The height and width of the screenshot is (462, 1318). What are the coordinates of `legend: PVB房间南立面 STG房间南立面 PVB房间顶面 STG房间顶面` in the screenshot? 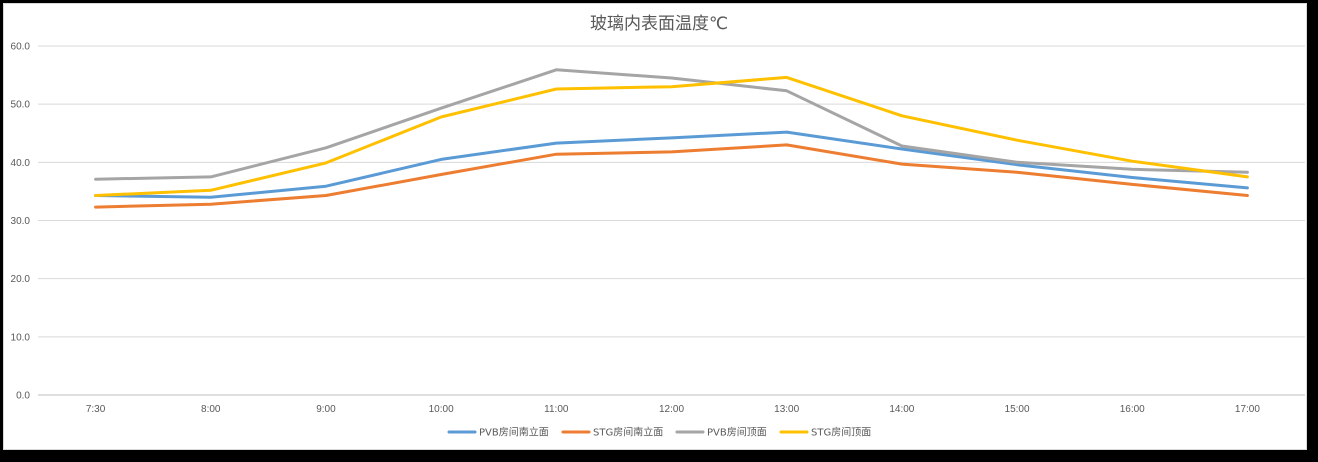 It's located at (659, 432).